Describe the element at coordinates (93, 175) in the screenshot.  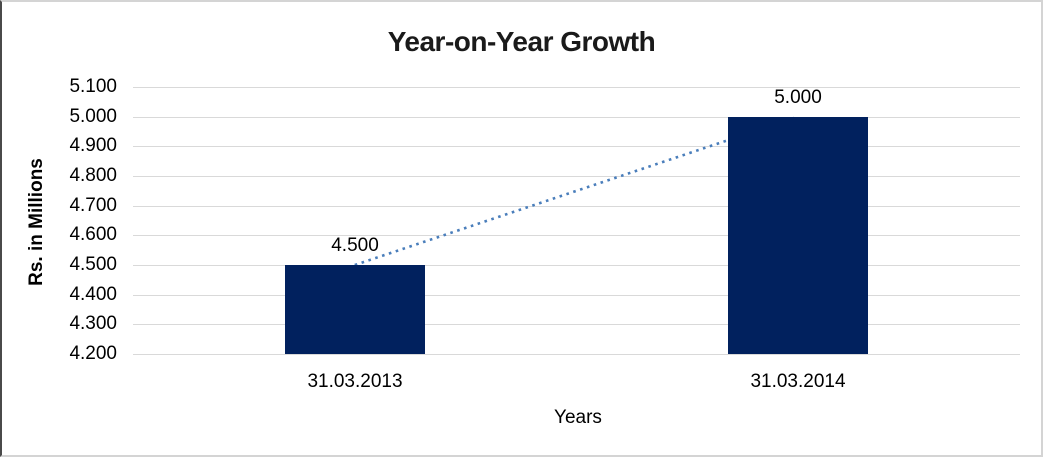
I see `y-tick-label: 4.800` at that location.